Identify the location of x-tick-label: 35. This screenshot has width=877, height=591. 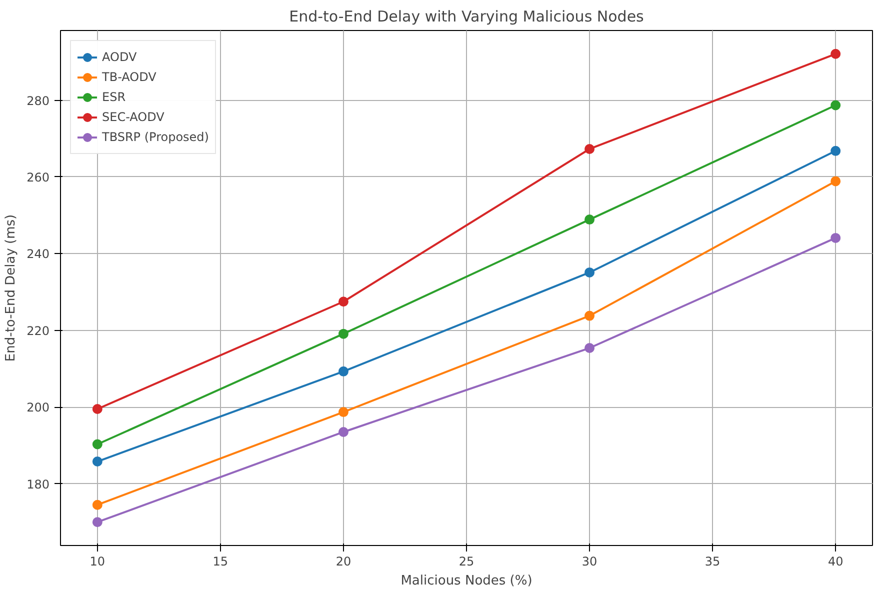
(712, 561).